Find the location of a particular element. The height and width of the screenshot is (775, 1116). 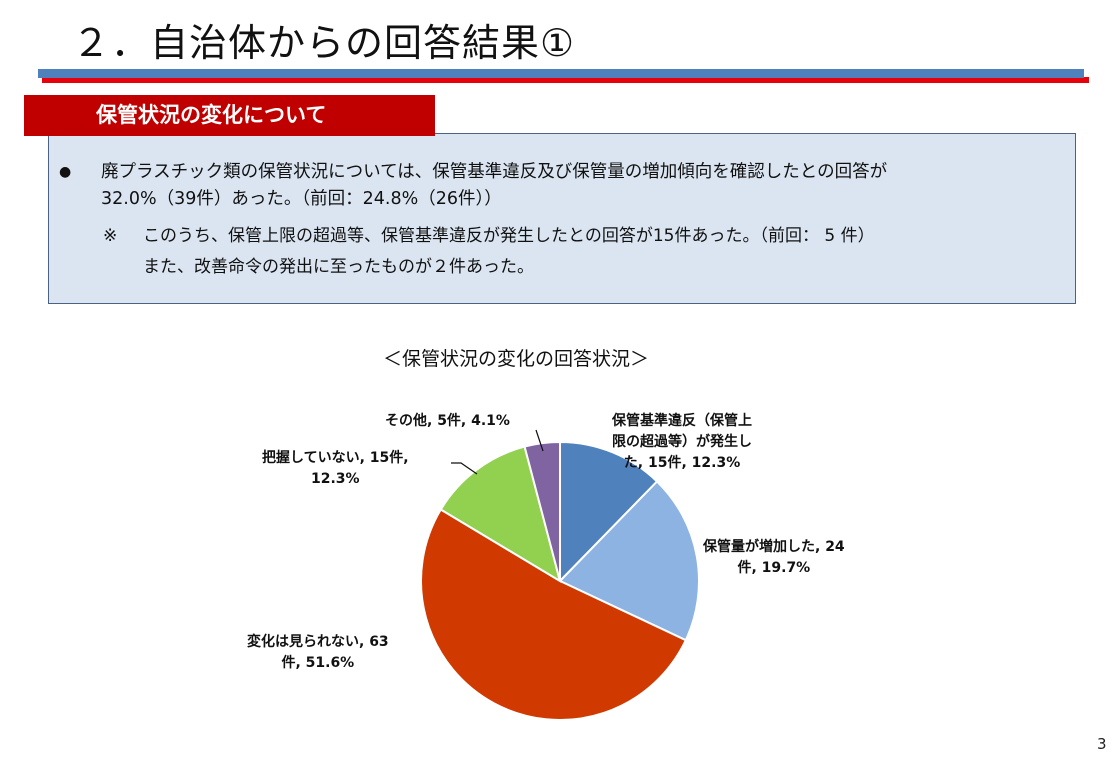

title-underline-blue is located at coordinates (561, 73).